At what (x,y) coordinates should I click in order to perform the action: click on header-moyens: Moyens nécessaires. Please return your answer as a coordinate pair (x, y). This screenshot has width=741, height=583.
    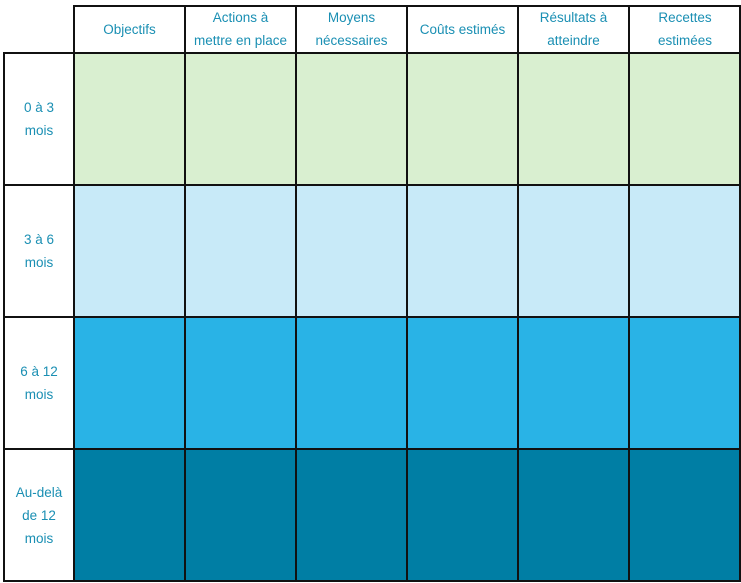
    Looking at the image, I should click on (351, 29).